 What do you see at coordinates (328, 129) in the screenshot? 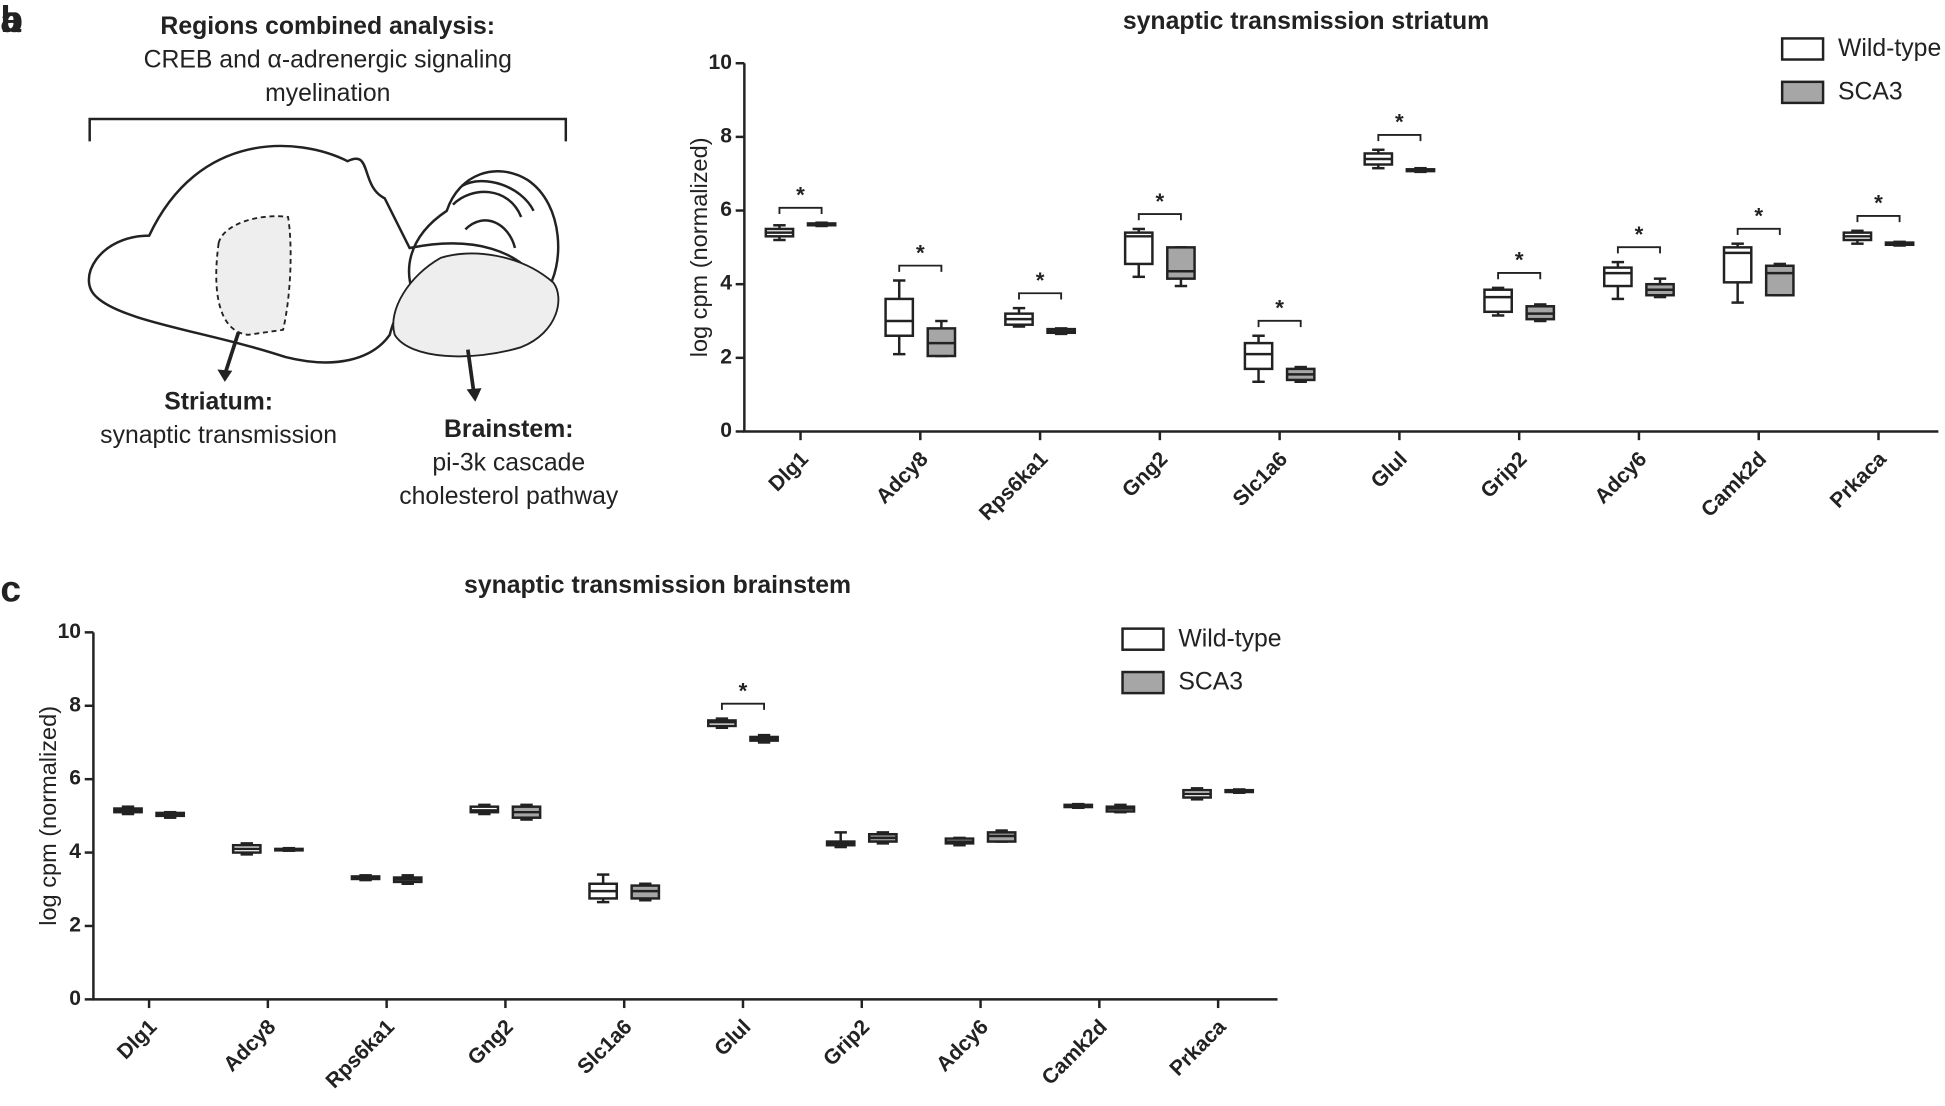
I see `bracket` at bounding box center [328, 129].